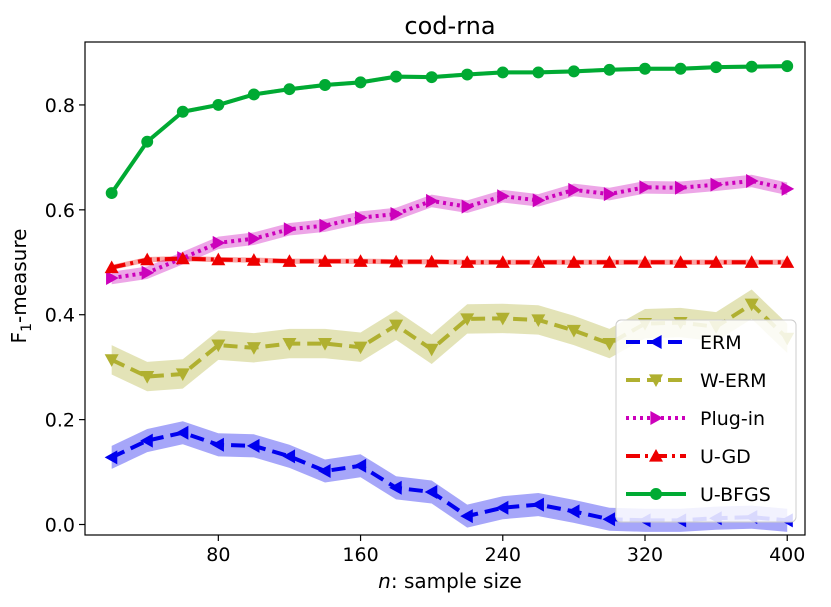 The height and width of the screenshot is (607, 831). I want to click on legend: ERM W-ERM Plug-in U-GD U-BFGS, so click(706, 421).